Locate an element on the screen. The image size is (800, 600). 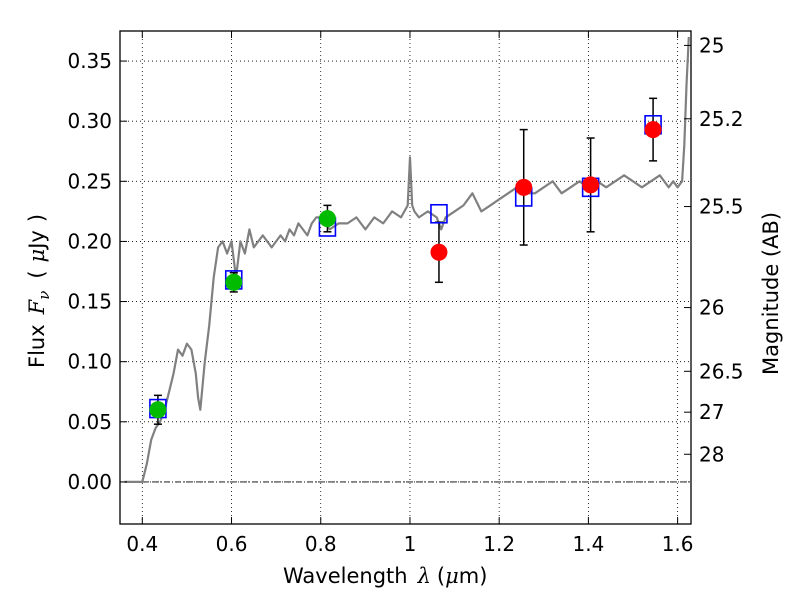
y2-axis-ticks: 25 25.2 25.5 26 26.5 27 28 is located at coordinates (714, 249).